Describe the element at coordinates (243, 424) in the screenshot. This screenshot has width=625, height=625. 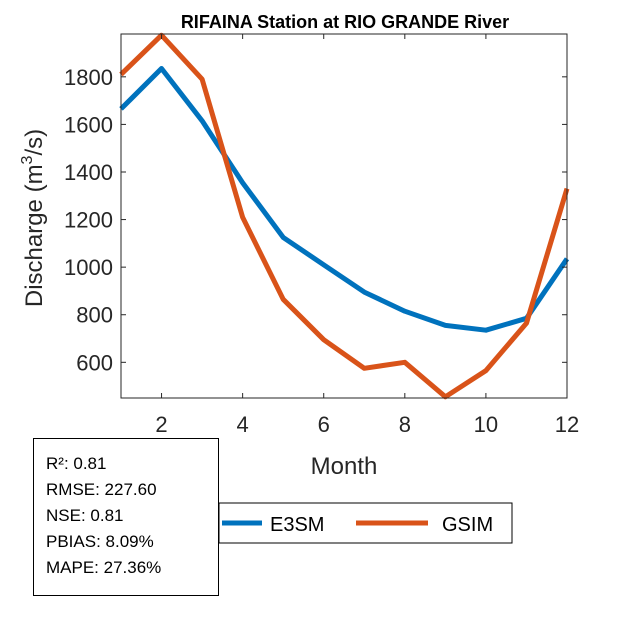
I see `x-tick-label: 4` at that location.